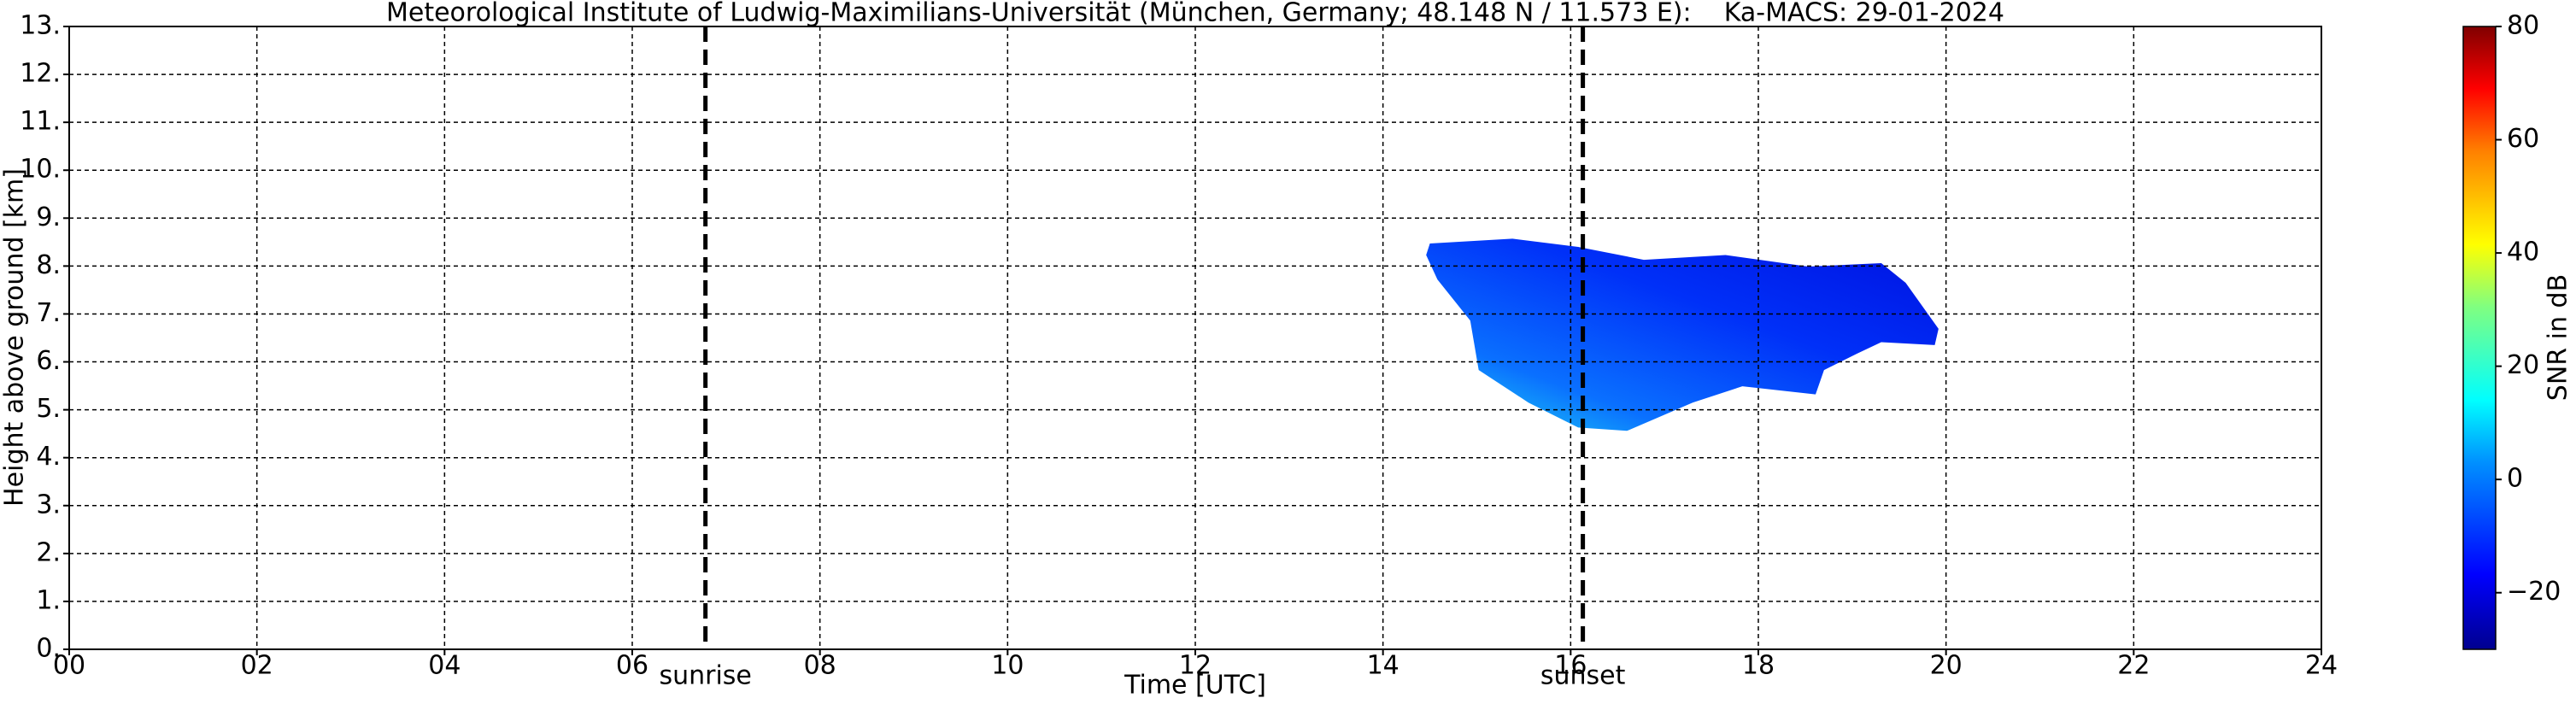  Describe the element at coordinates (48, 313) in the screenshot. I see `y-tick-label: 7.` at that location.